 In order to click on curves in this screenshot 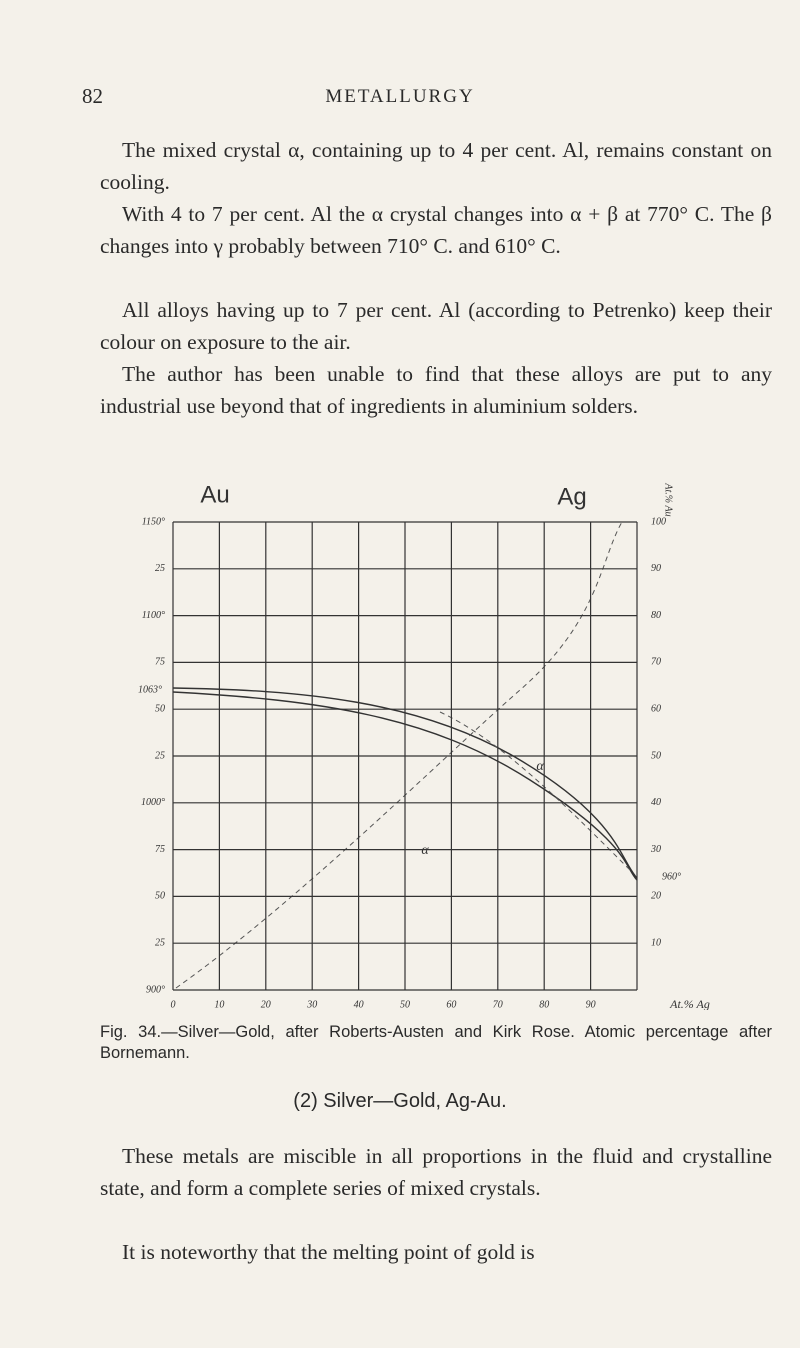, I will do `click(405, 784)`.